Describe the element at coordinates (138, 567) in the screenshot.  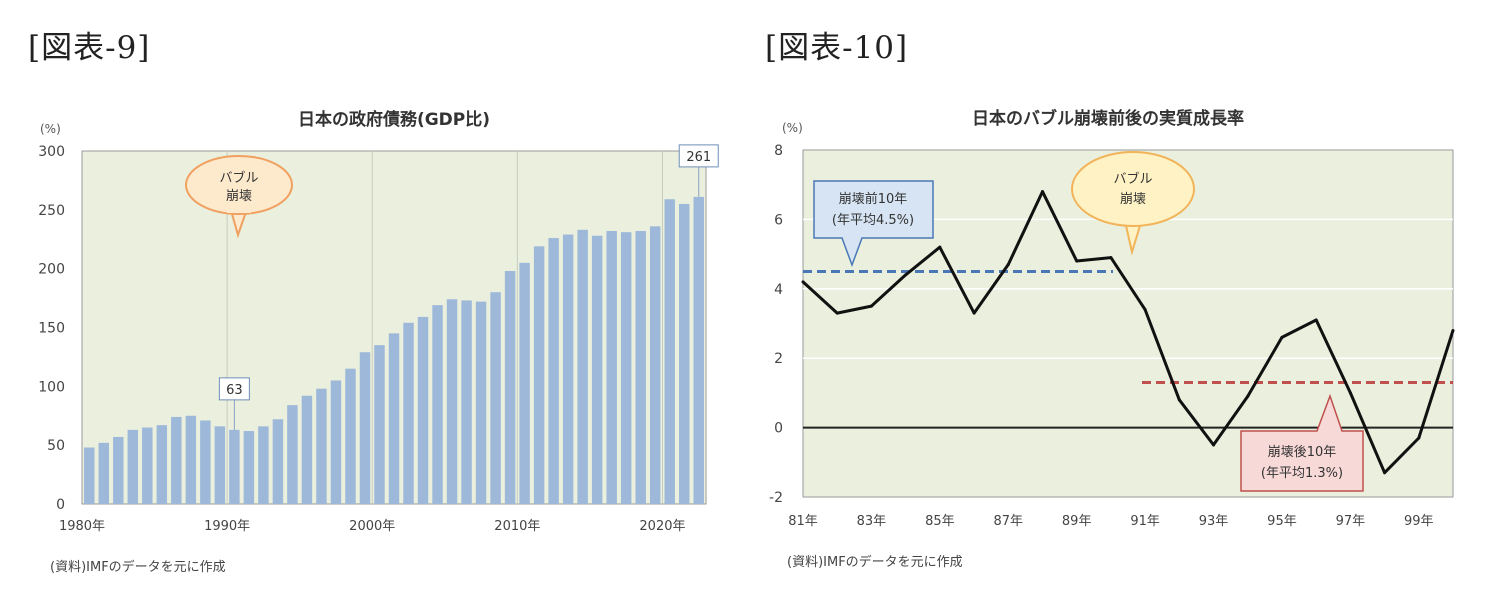
I see `source-note-left: (資料)IMFのデータを元に作成` at that location.